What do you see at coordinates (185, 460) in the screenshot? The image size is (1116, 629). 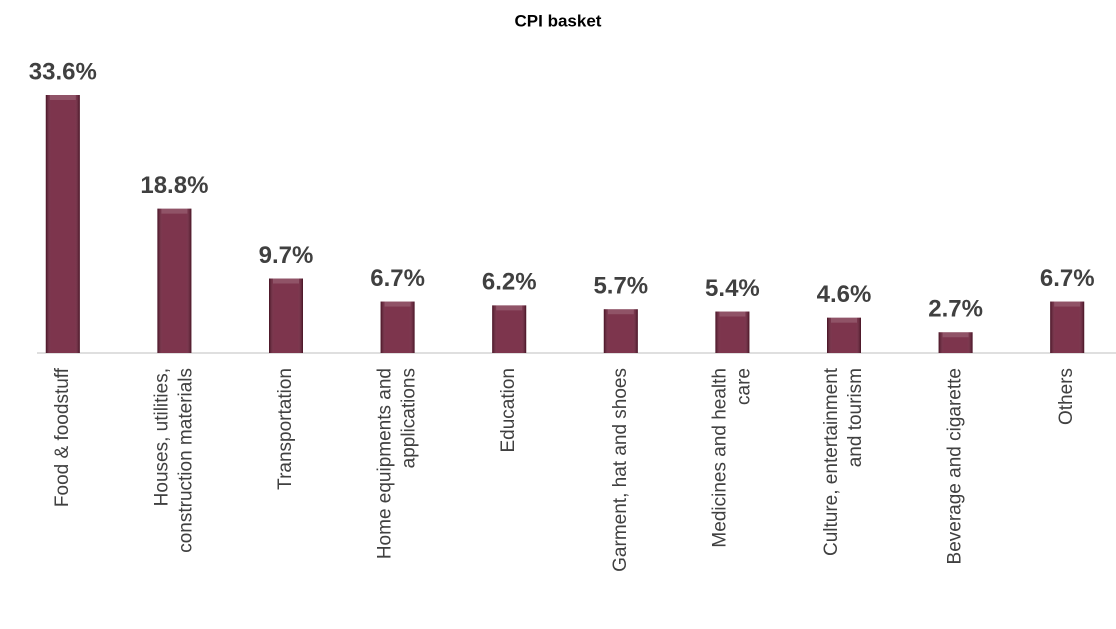 I see `x-tick-label-line: construction materials` at bounding box center [185, 460].